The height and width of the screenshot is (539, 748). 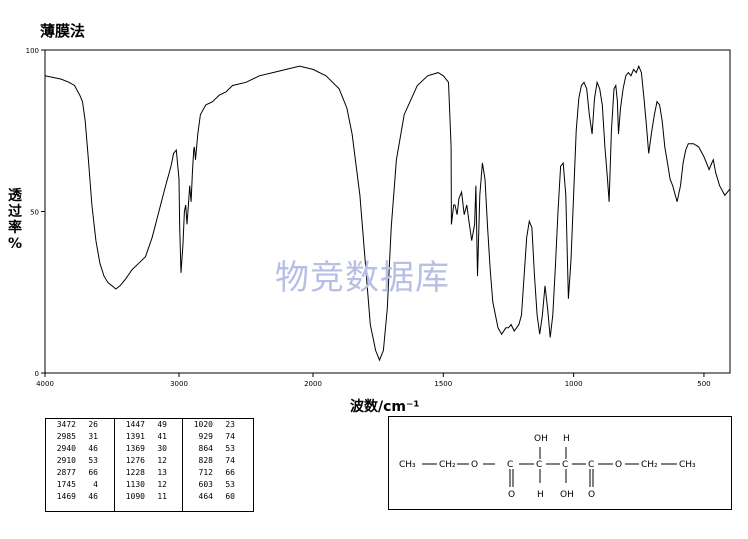 I want to click on peak-row: 1469 46, so click(x=81, y=497).